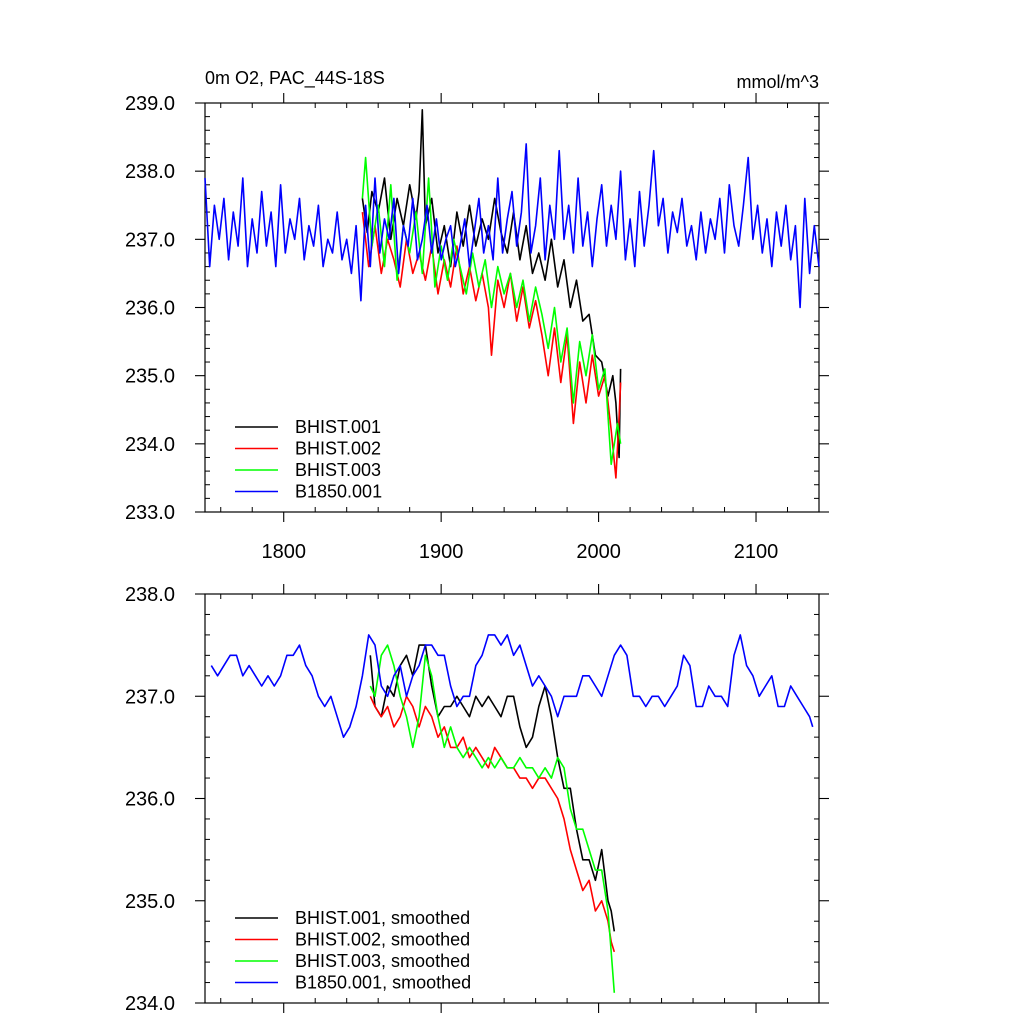  I want to click on y-tick-label: 239.0, so click(150, 104).